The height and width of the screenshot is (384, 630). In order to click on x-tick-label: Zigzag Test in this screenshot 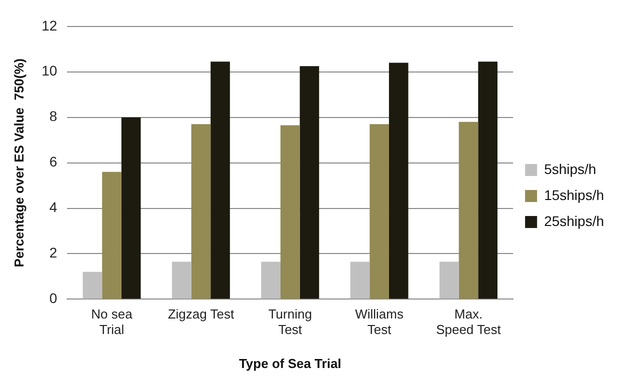, I will do `click(201, 314)`.